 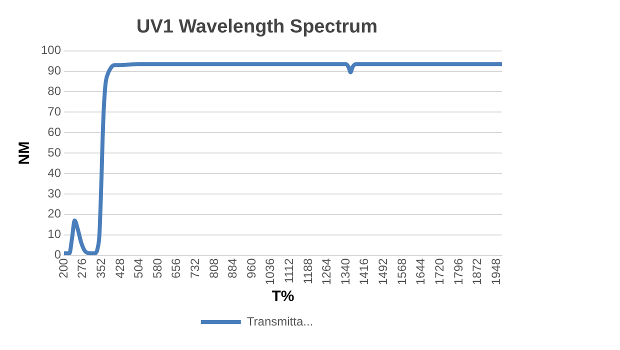 What do you see at coordinates (101, 268) in the screenshot?
I see `x-tick-label: 352` at bounding box center [101, 268].